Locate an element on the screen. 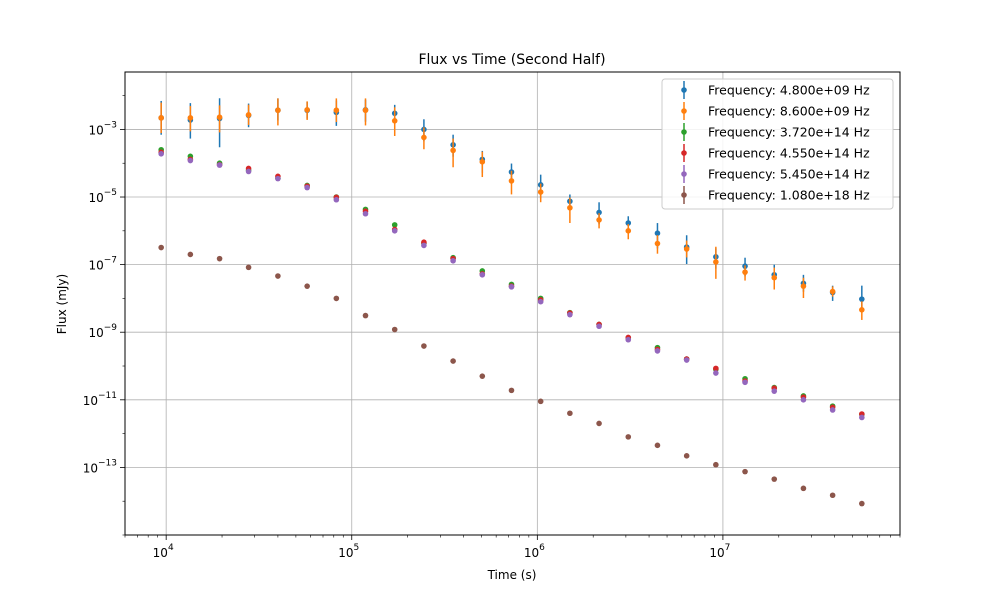  x-axis-label: Time (s) is located at coordinates (512, 575).